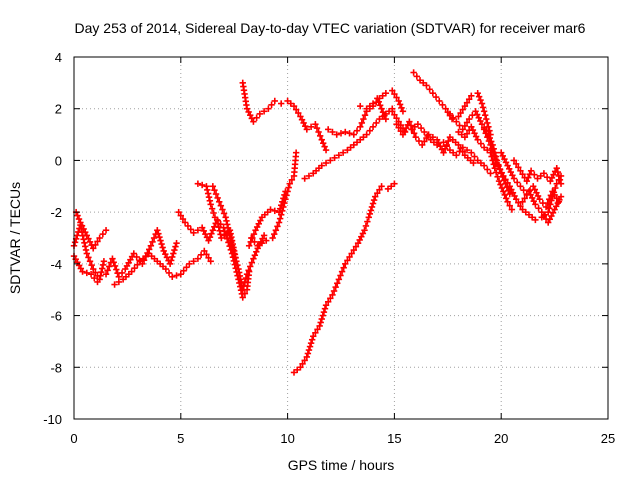 Image resolution: width=640 pixels, height=480 pixels. Describe the element at coordinates (180, 438) in the screenshot. I see `x-tick-label: 5` at that location.